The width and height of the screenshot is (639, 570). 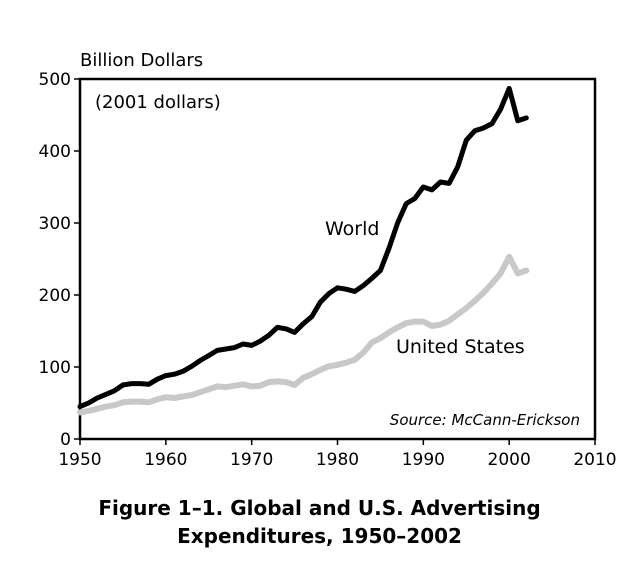 I want to click on y-axis-title: Billion Dollars, so click(x=141, y=60).